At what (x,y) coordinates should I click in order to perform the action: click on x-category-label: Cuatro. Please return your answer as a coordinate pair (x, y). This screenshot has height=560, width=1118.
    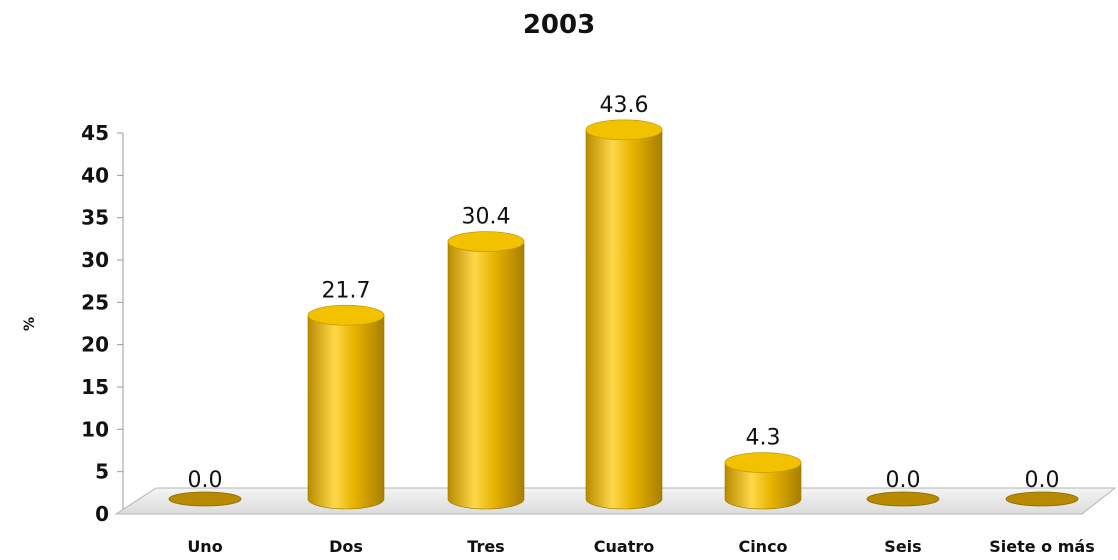
    Looking at the image, I should click on (624, 546).